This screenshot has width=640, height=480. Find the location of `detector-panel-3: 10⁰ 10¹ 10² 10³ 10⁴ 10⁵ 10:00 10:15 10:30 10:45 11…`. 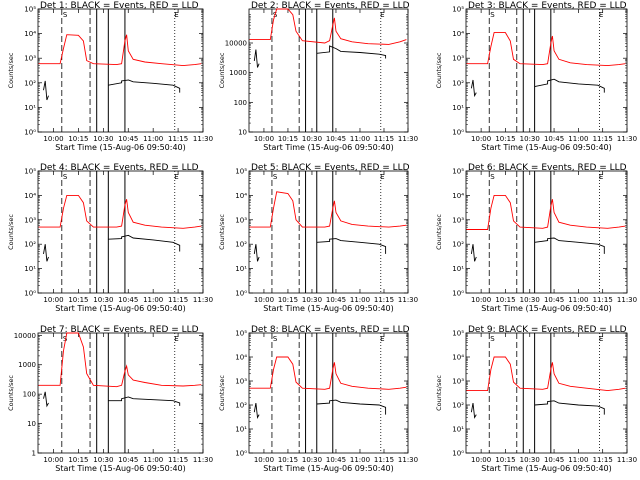

detector-panel-3: 10⁰ 10¹ 10² 10³ 10⁴ 10⁵ 10:00 10:15 10:30 10:45 11… is located at coordinates (536, 76).